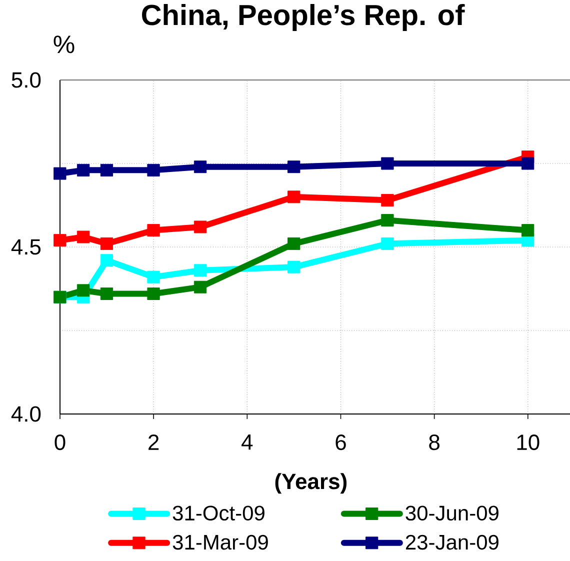  Describe the element at coordinates (26, 247) in the screenshot. I see `y-tick-label: 4.5` at that location.